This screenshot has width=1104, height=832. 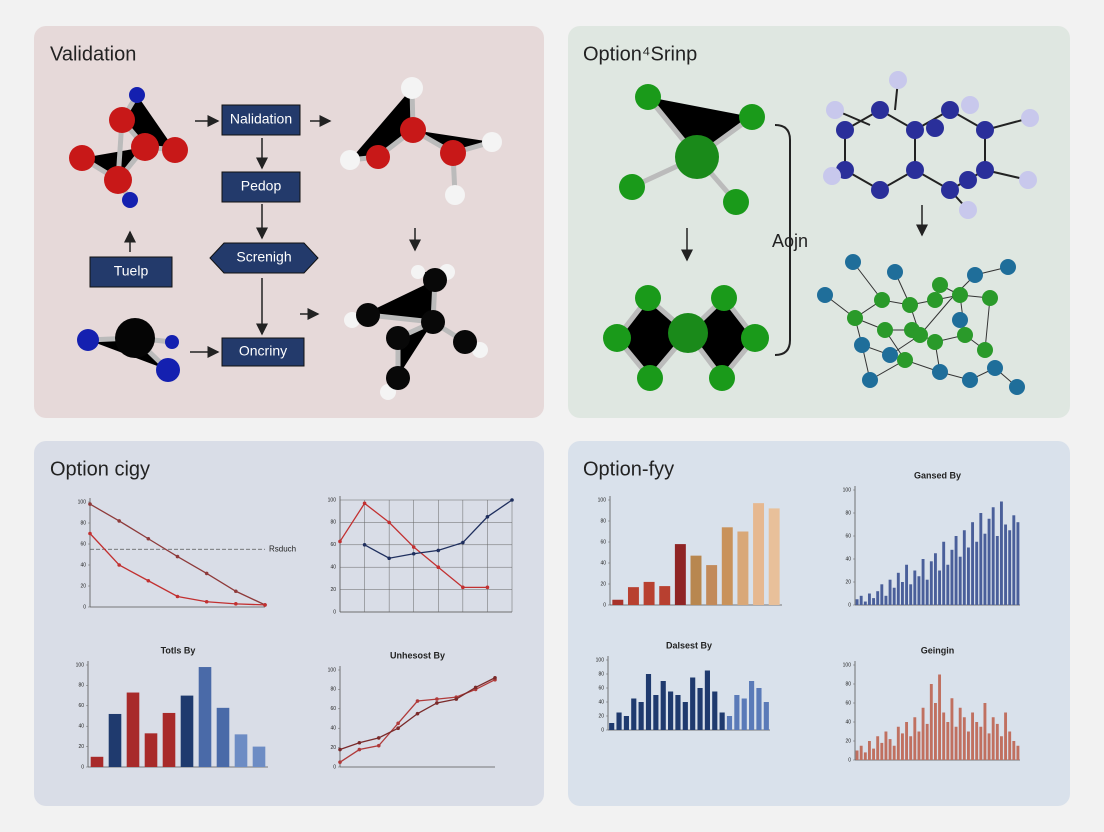 What do you see at coordinates (261, 119) in the screenshot?
I see `node-label: Nalidation` at bounding box center [261, 119].